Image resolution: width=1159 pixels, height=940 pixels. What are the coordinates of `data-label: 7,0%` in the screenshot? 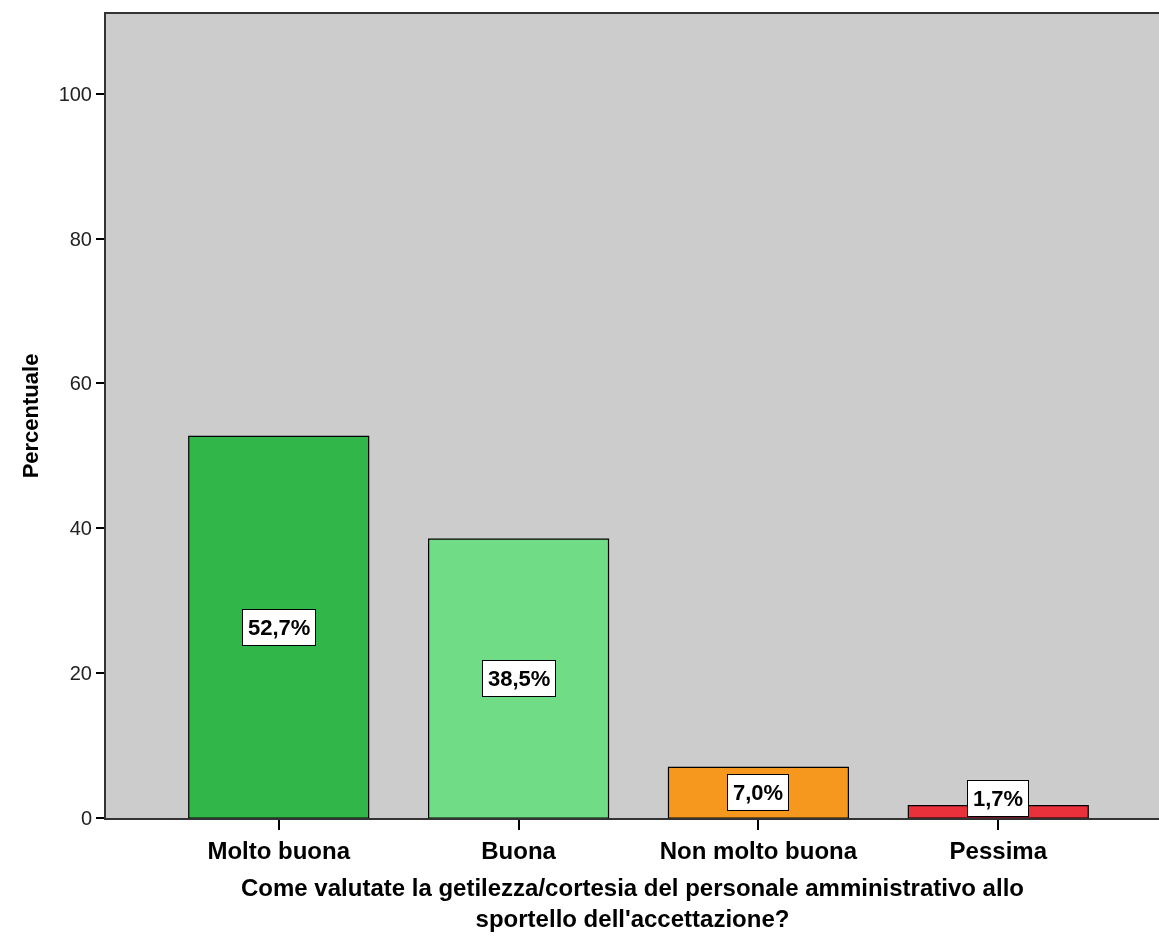 It's located at (758, 792).